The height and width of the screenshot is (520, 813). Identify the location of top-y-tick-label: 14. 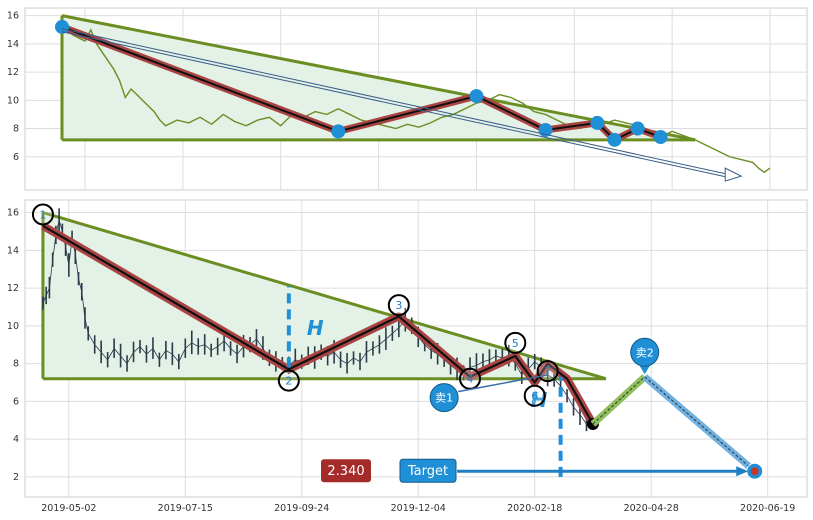
(13, 44).